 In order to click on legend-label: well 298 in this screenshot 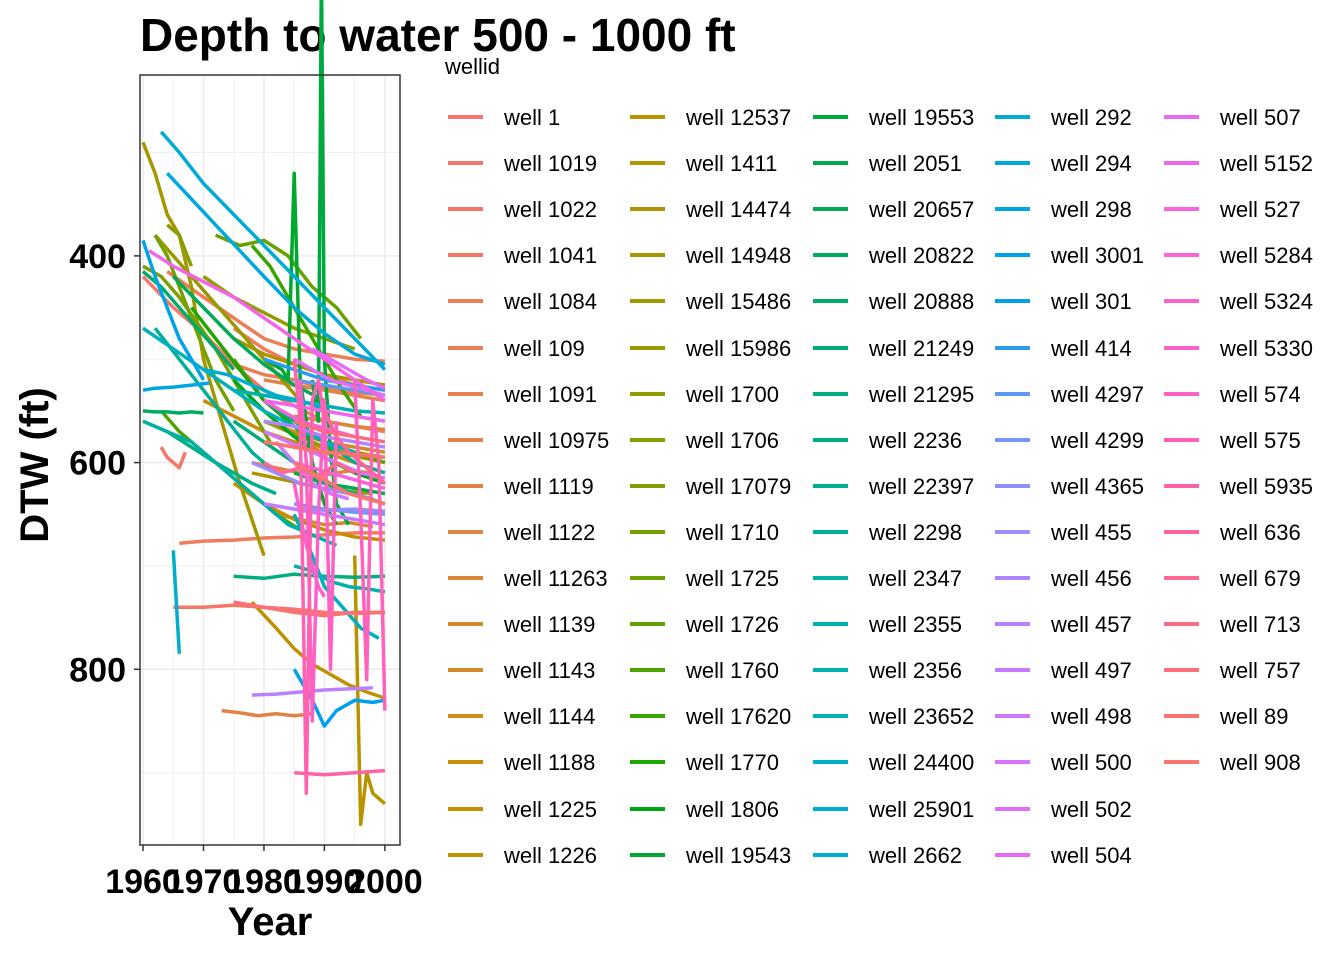, I will do `click(1091, 210)`.